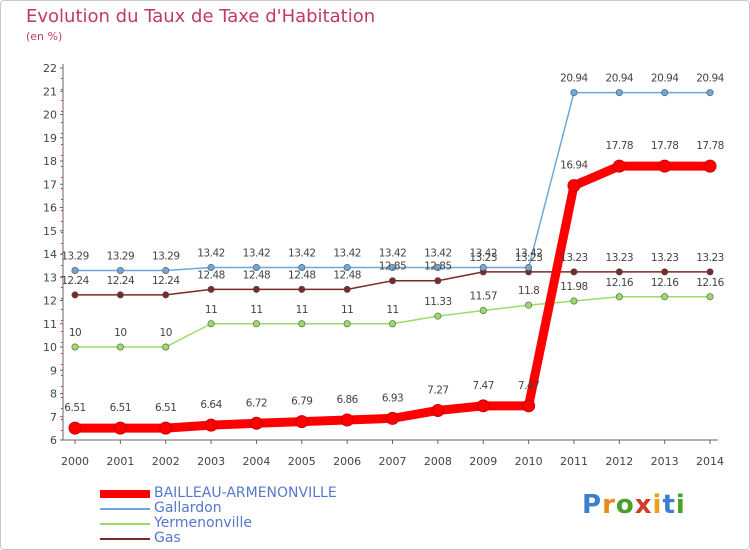 Image resolution: width=750 pixels, height=550 pixels. What do you see at coordinates (121, 281) in the screenshot?
I see `data-label-gas: 12.24` at bounding box center [121, 281].